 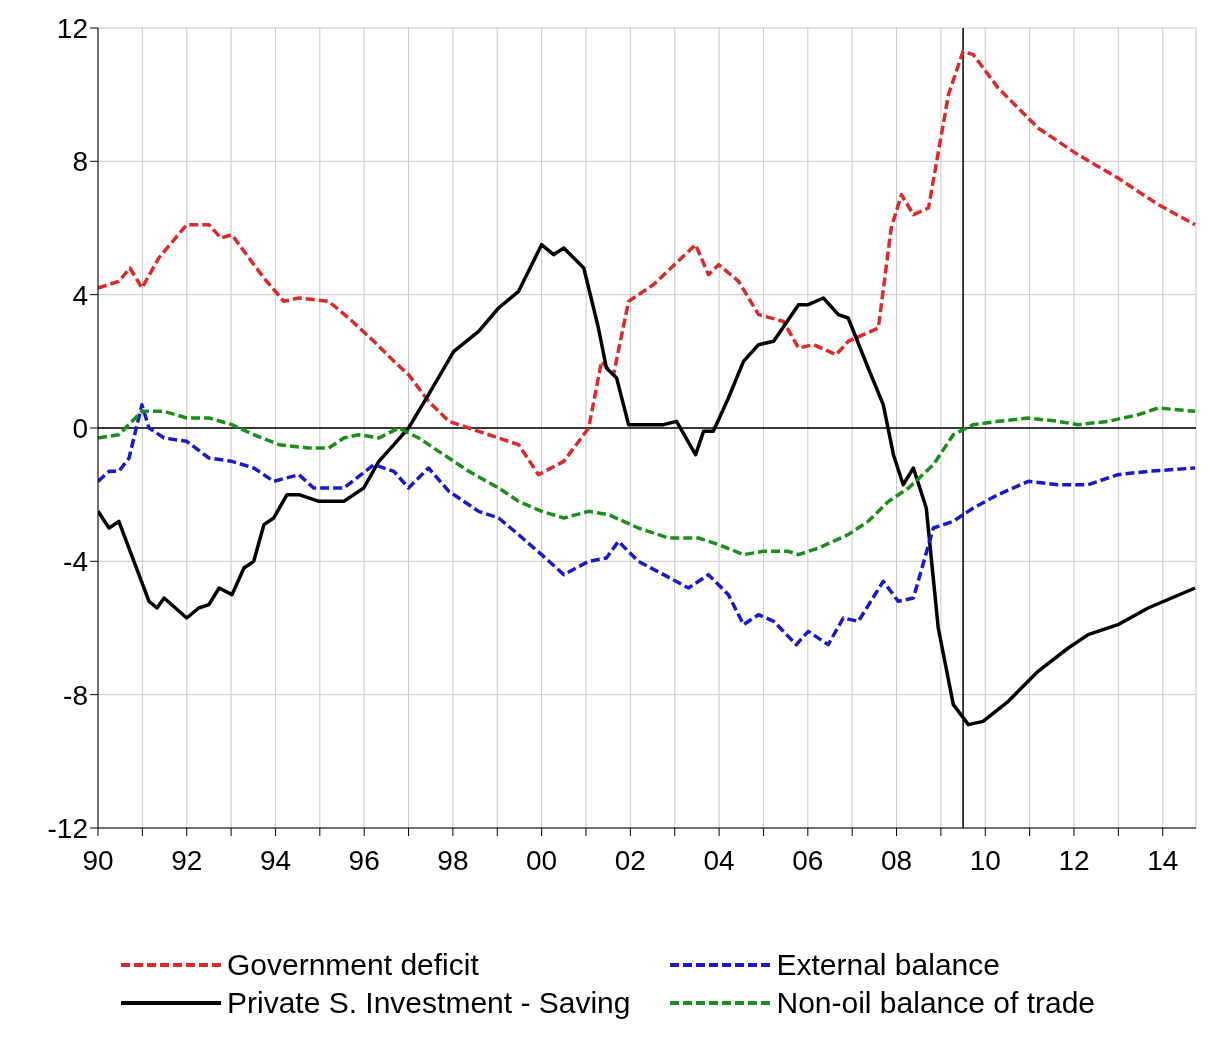 I want to click on y-tick-label: -8, so click(x=75, y=695).